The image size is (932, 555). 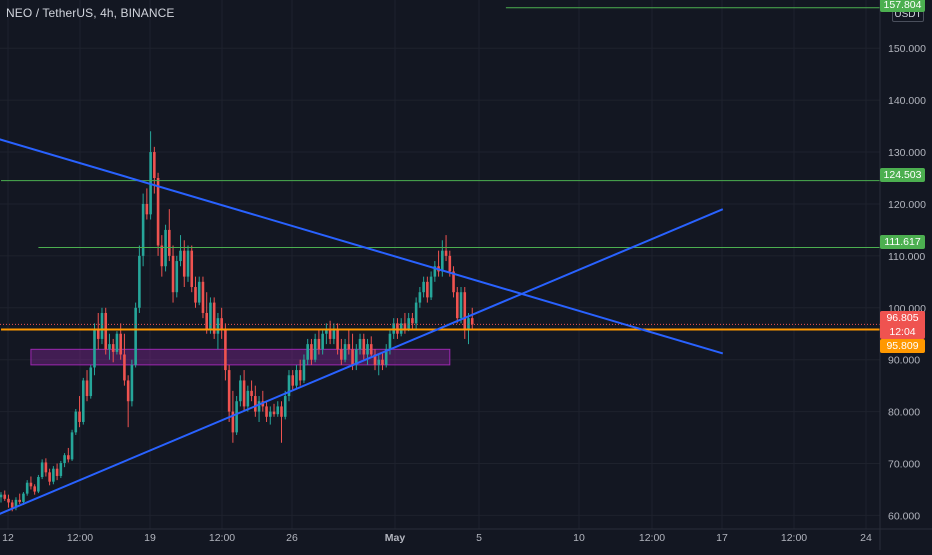 I want to click on y-tick-label: 90.000, so click(x=904, y=361).